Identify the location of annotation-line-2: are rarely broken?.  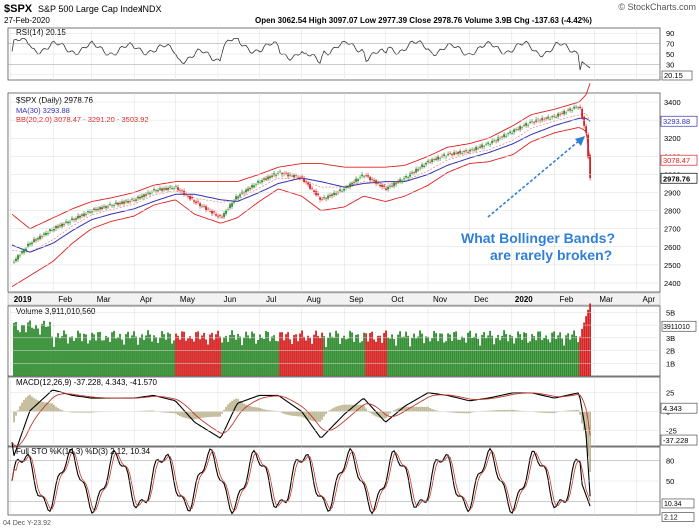
(551, 255).